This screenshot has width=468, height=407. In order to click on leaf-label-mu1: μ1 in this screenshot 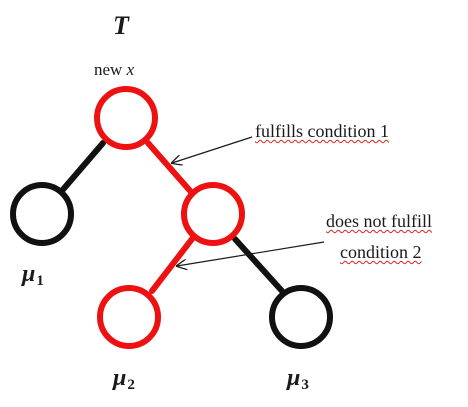, I will do `click(33, 275)`.